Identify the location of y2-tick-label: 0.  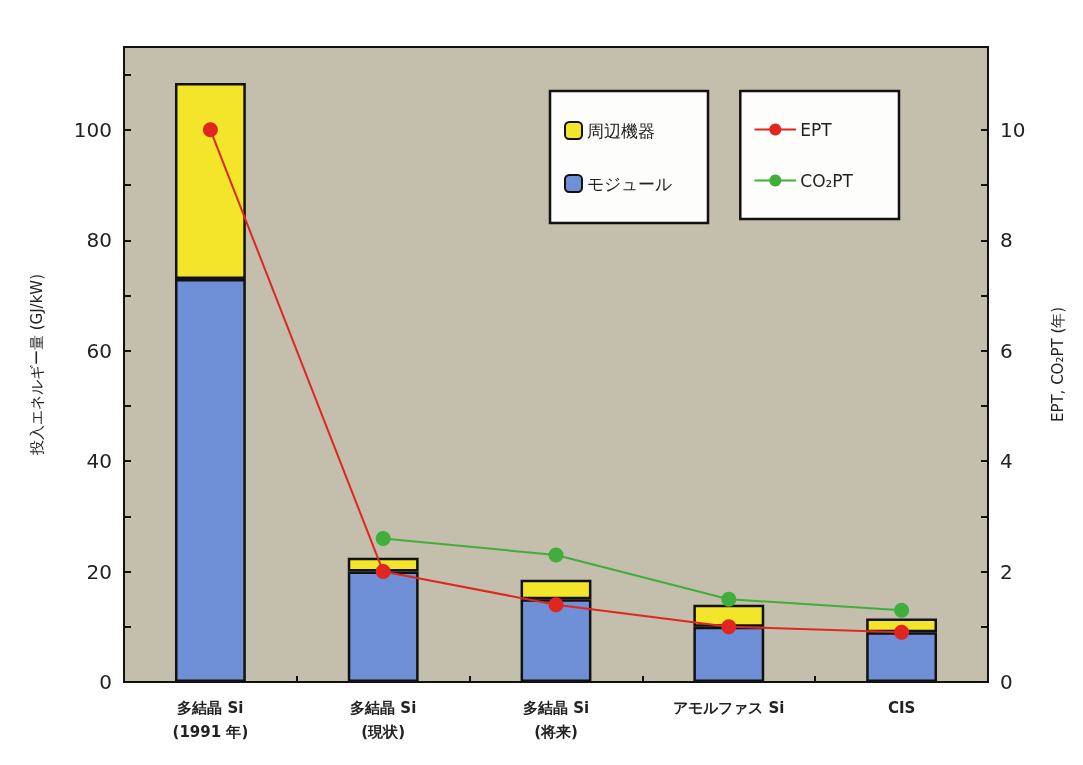
(1006, 682).